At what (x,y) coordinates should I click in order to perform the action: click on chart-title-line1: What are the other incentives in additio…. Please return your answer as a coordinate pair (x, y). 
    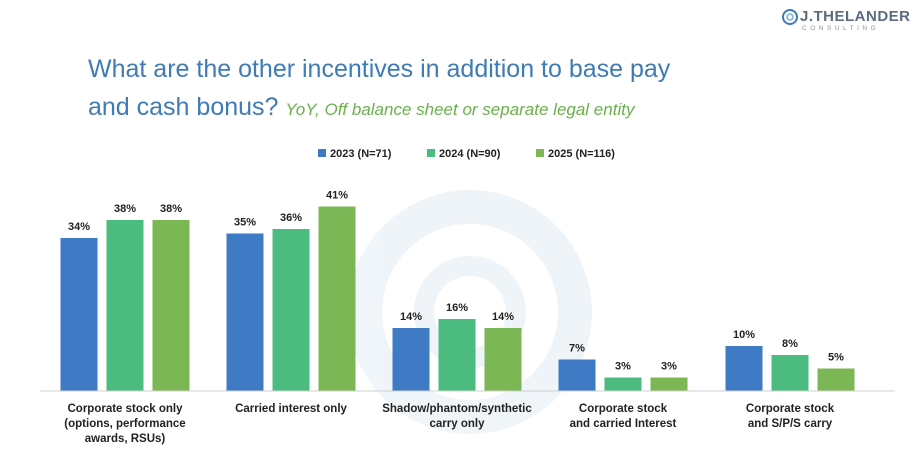
    Looking at the image, I should click on (379, 69).